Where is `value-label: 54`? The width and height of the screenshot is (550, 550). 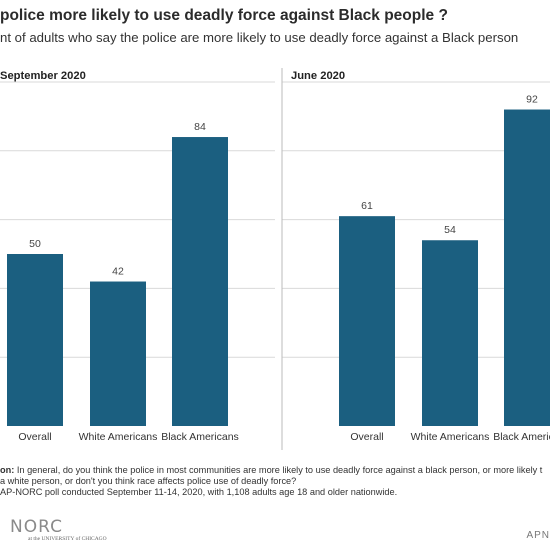 value-label: 54 is located at coordinates (450, 230).